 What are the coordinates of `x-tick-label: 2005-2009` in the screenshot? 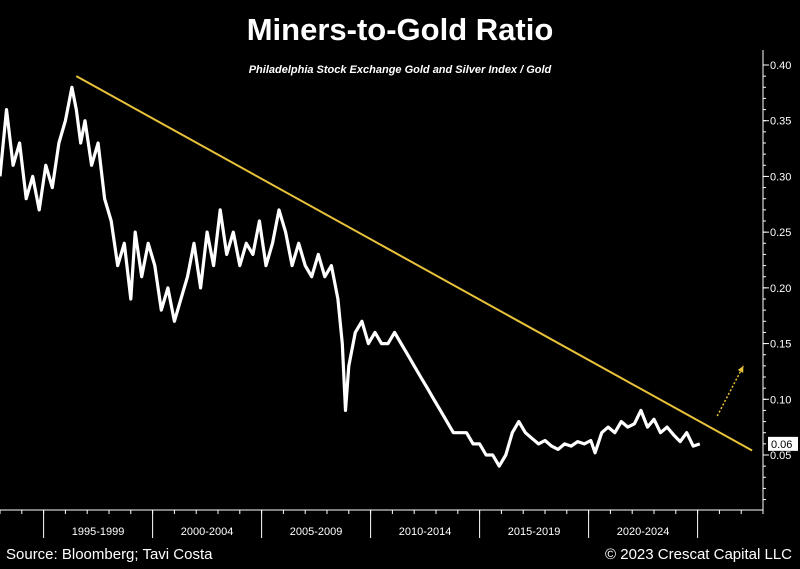 It's located at (316, 532).